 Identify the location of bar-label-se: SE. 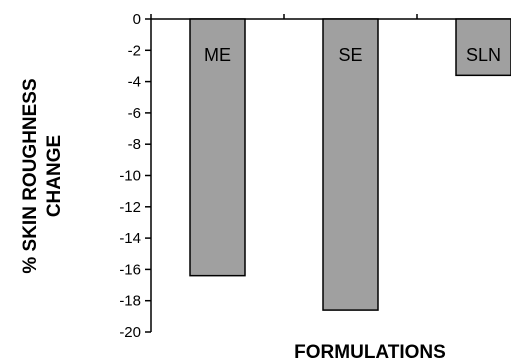
(350, 55).